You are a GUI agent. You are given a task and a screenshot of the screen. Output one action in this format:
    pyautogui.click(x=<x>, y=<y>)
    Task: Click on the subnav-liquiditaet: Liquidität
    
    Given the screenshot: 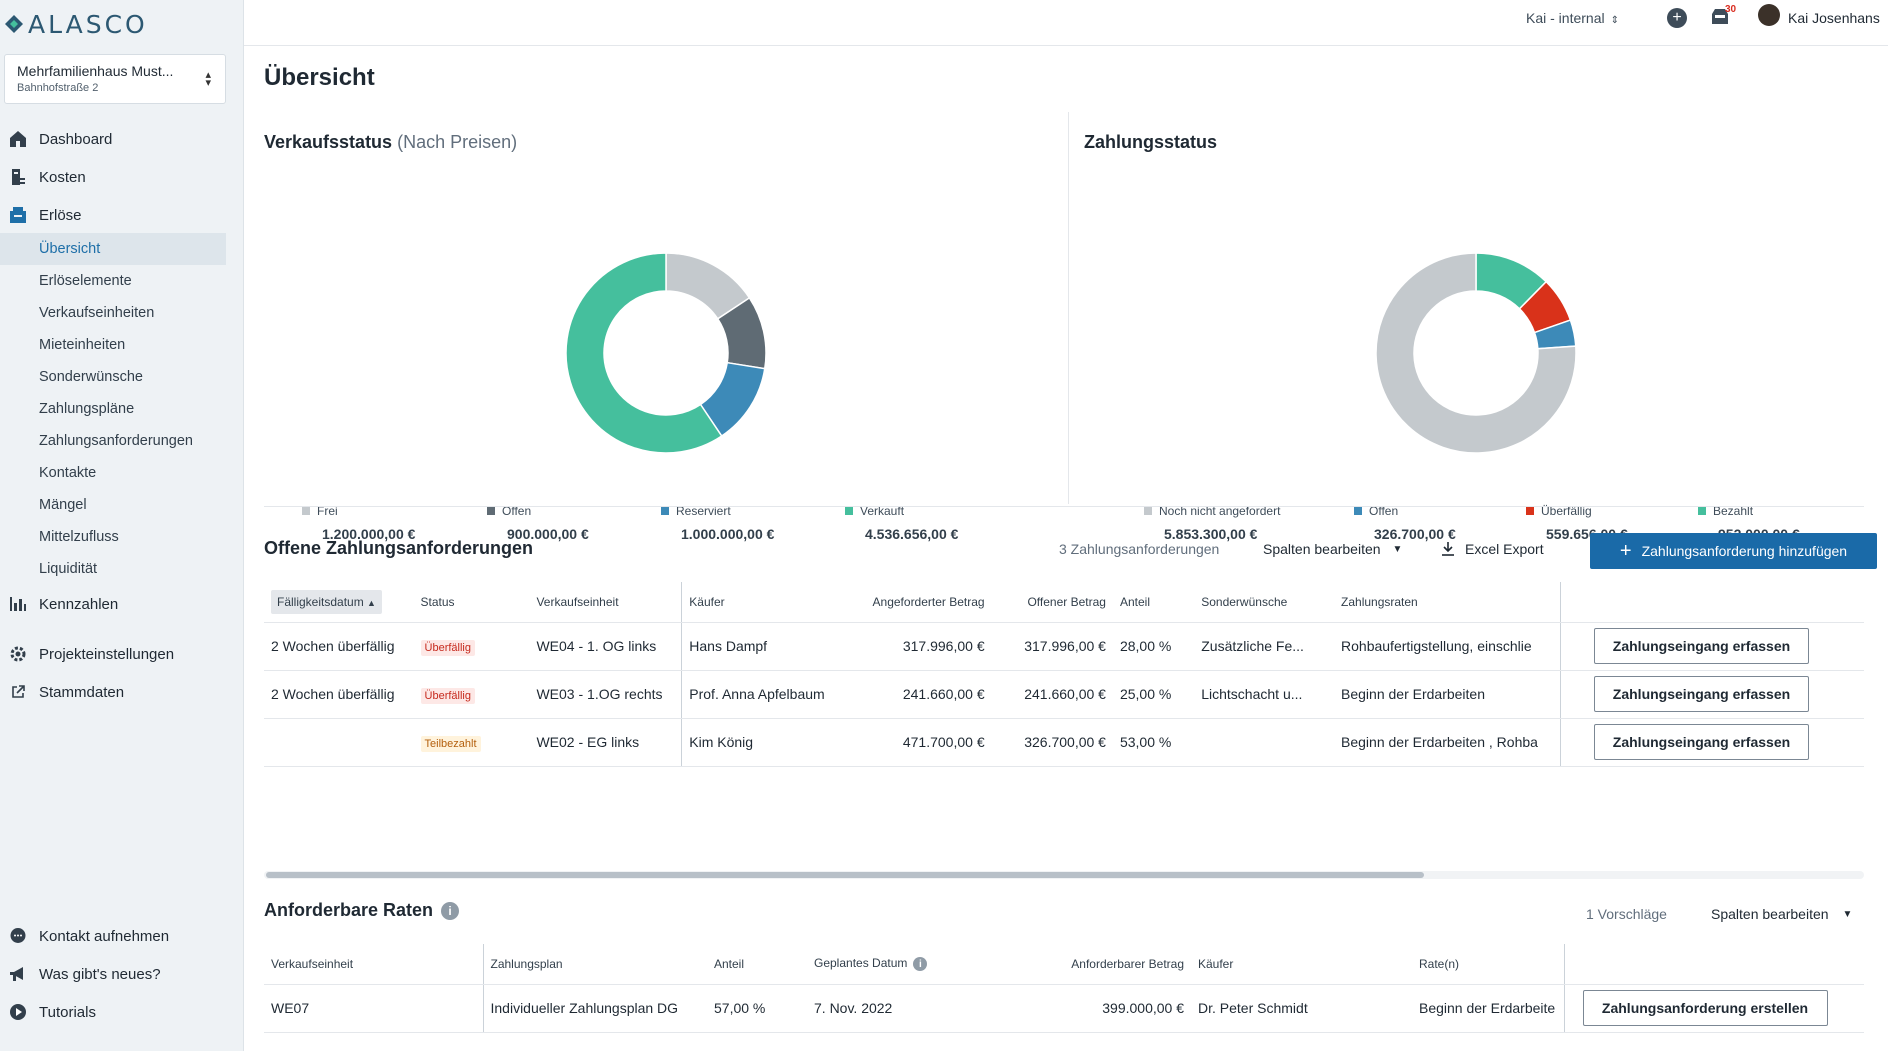 What is the action you would take?
    pyautogui.click(x=68, y=569)
    